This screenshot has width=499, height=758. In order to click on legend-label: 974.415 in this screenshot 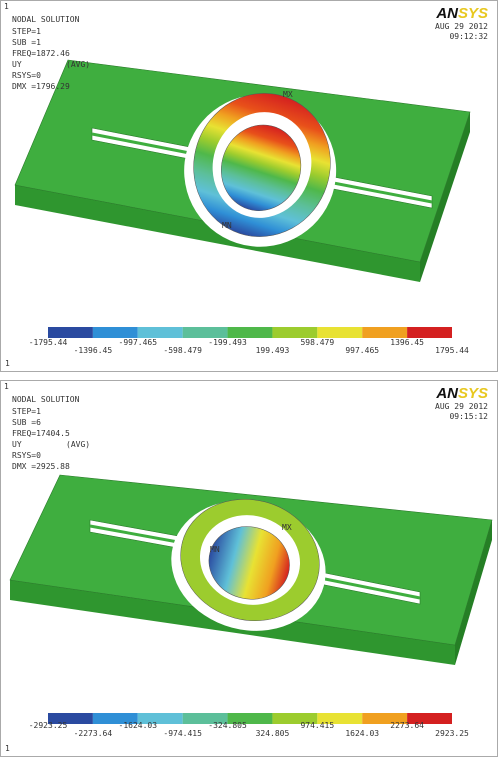, I will do `click(317, 725)`.